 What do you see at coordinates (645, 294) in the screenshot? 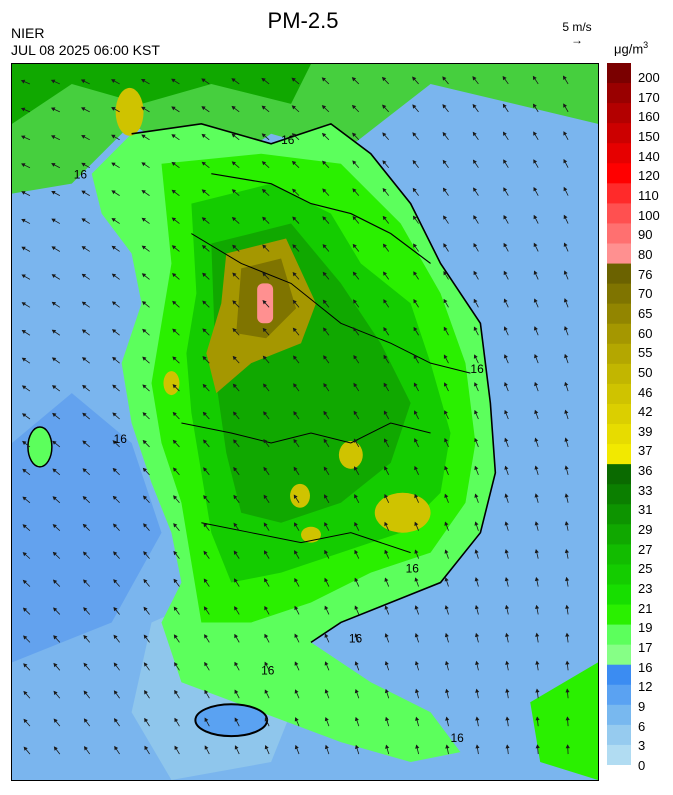
I see `colorbar-tick-label: 70` at bounding box center [645, 294].